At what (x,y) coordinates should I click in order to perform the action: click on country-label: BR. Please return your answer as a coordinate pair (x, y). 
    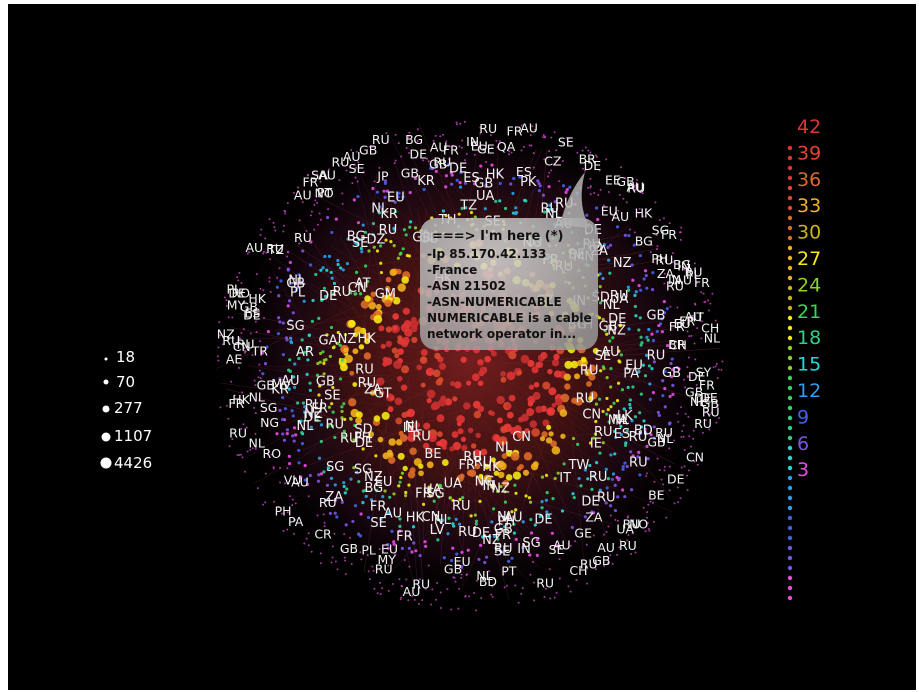
    Looking at the image, I should click on (588, 158).